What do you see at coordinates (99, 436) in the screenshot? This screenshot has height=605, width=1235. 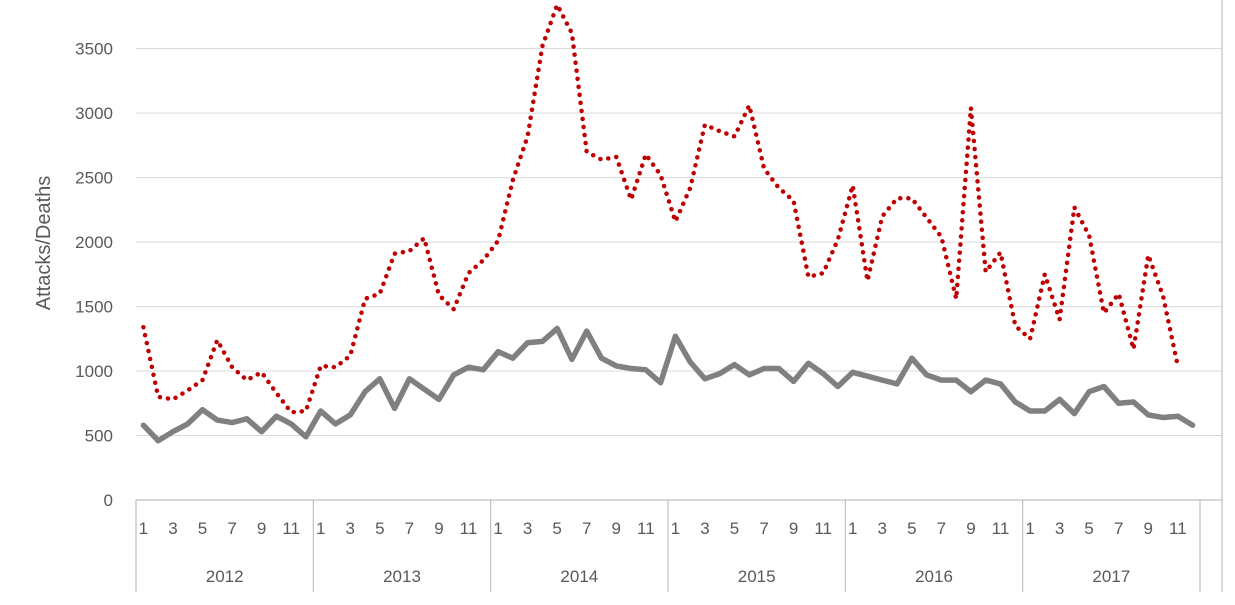 I see `y-tick-label: 500` at bounding box center [99, 436].